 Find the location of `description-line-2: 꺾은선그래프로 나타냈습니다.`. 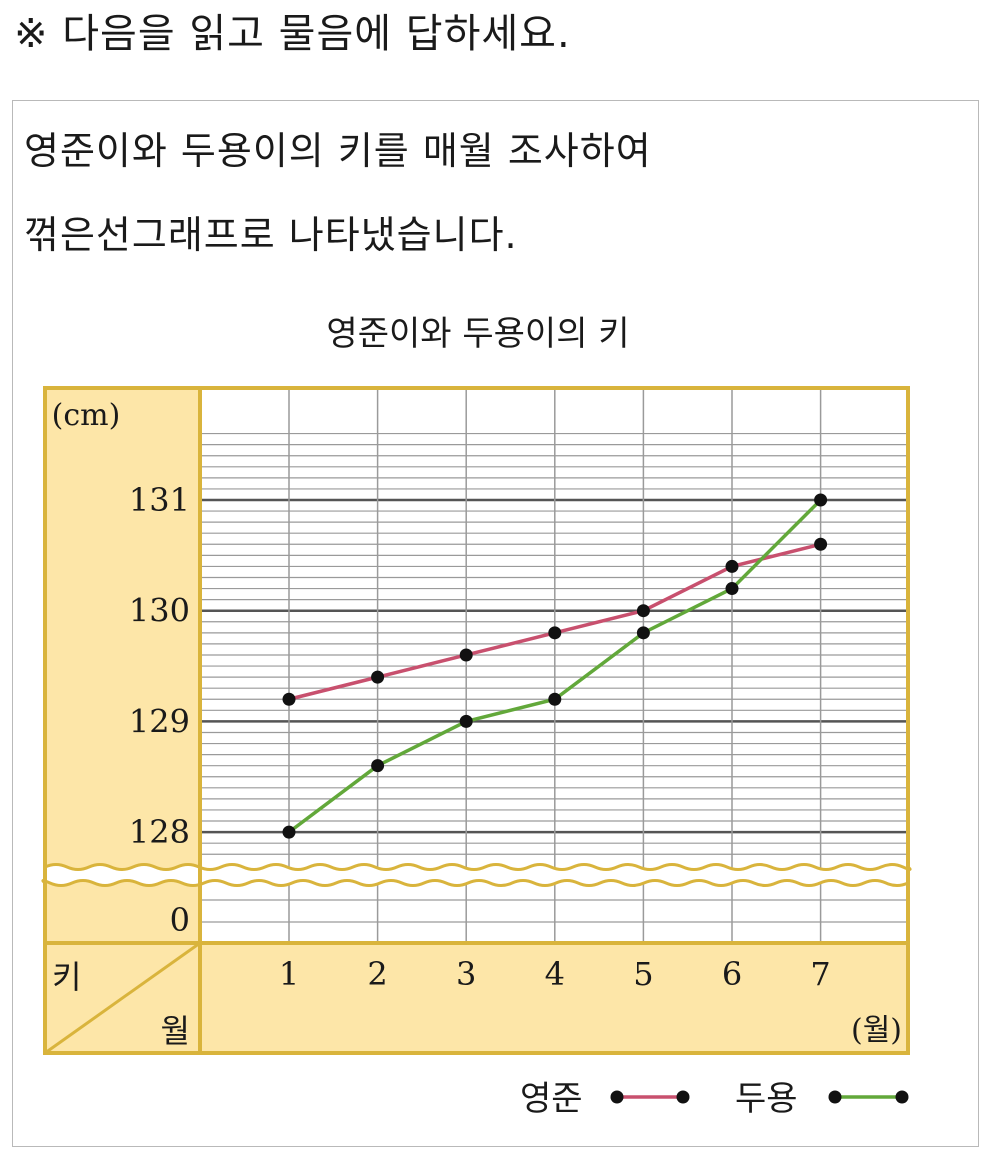

description-line-2: 꺾은선그래프로 나타냈습니다. is located at coordinates (271, 235).